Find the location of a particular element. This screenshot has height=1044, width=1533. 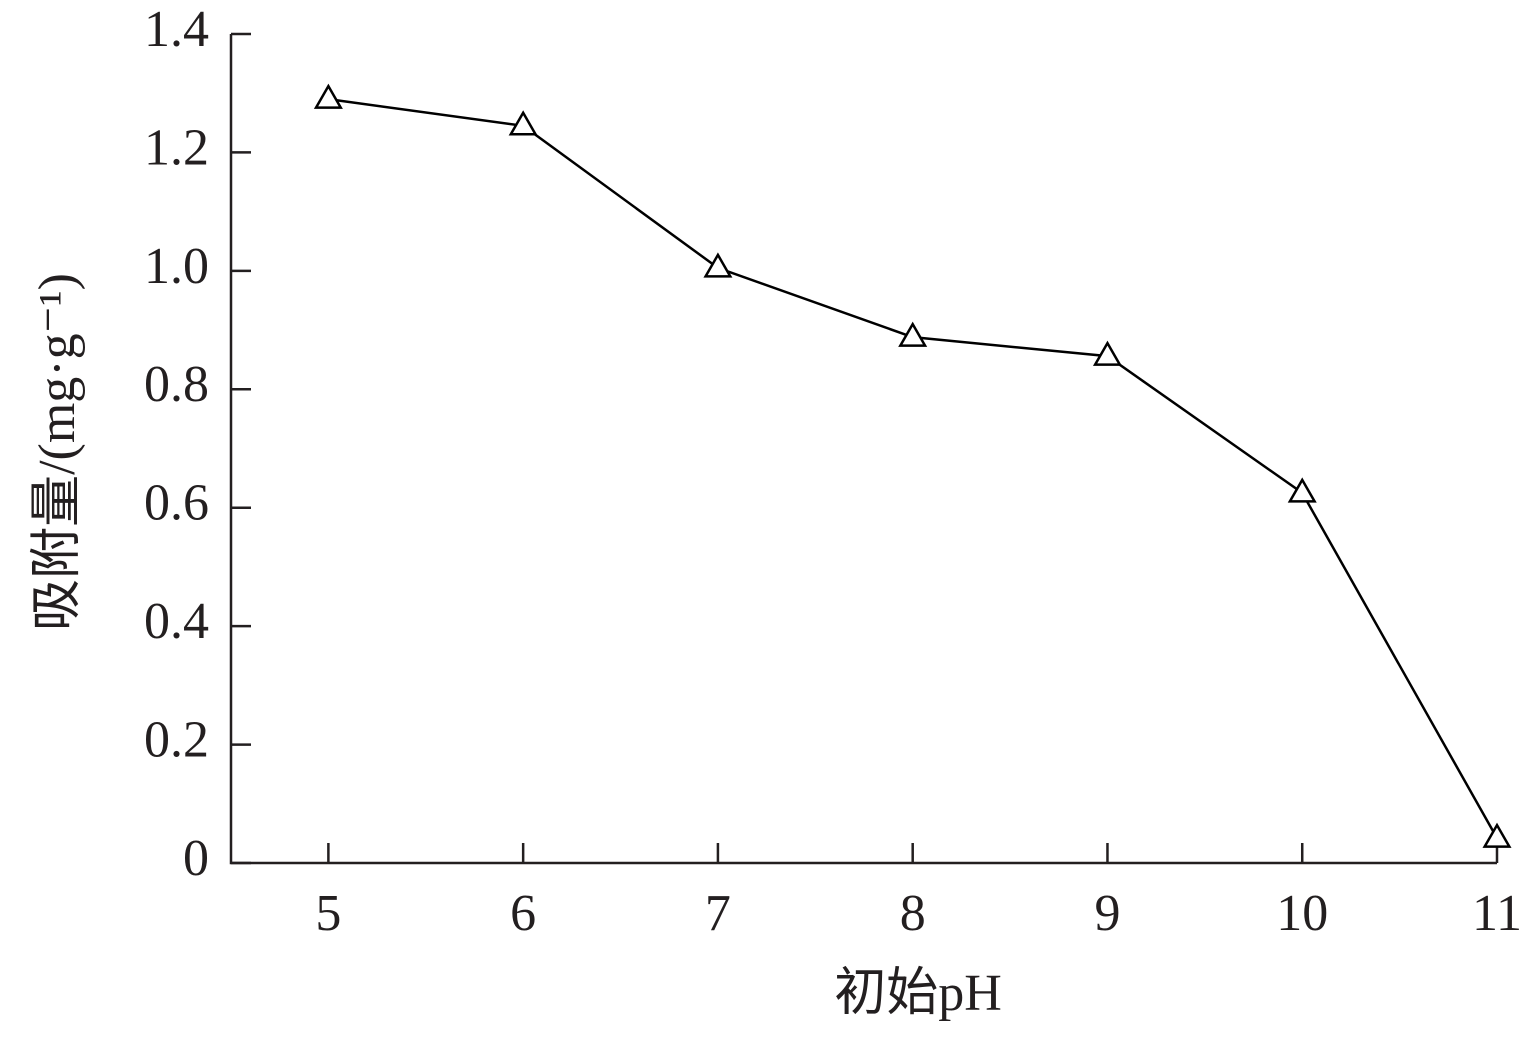

y-tick-label: 1.4 is located at coordinates (176, 29).